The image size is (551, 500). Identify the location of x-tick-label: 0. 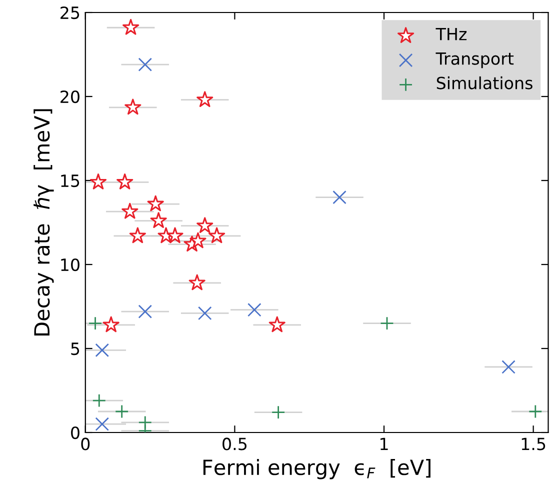
(85, 444).